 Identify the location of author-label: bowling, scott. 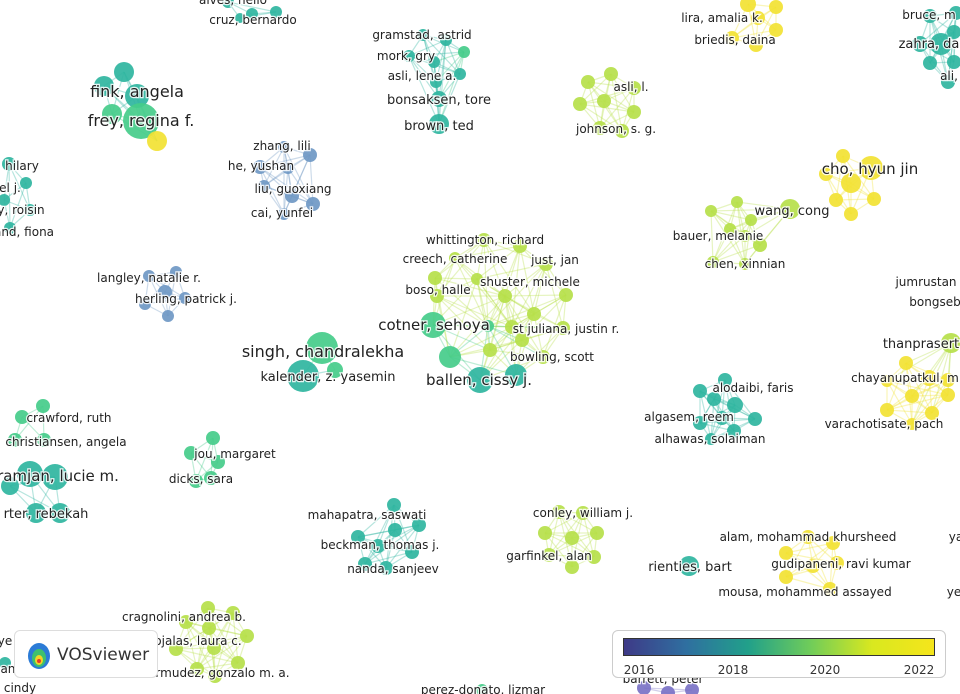
(552, 357).